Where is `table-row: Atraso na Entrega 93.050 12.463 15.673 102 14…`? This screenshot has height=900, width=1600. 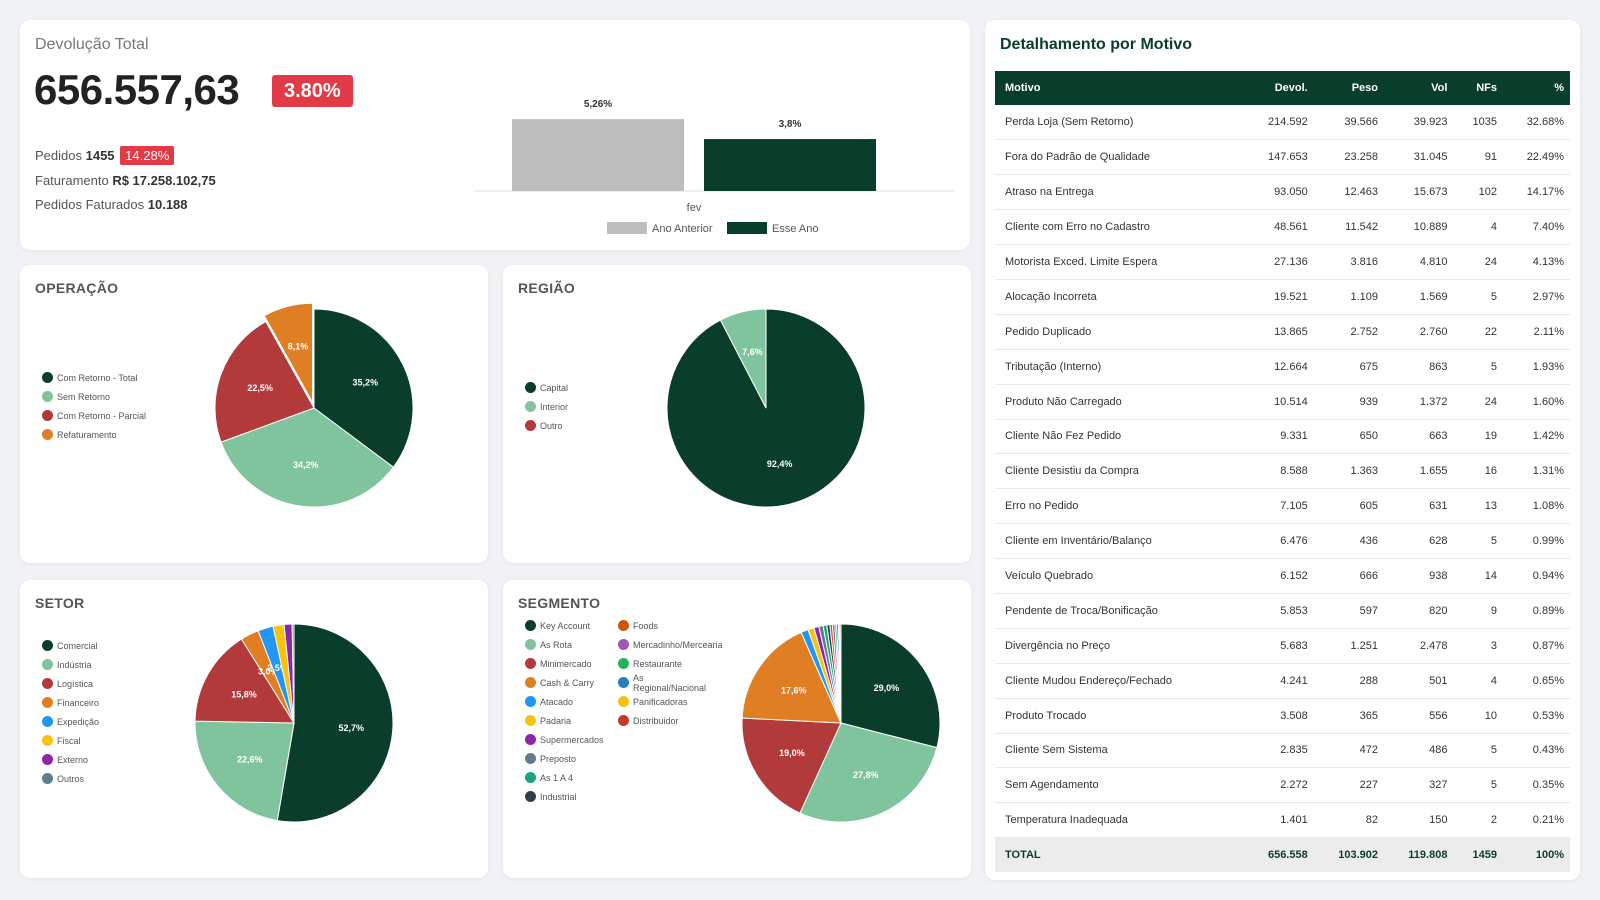
table-row: Atraso na Entrega 93.050 12.463 15.673 102 14… is located at coordinates (1282, 192).